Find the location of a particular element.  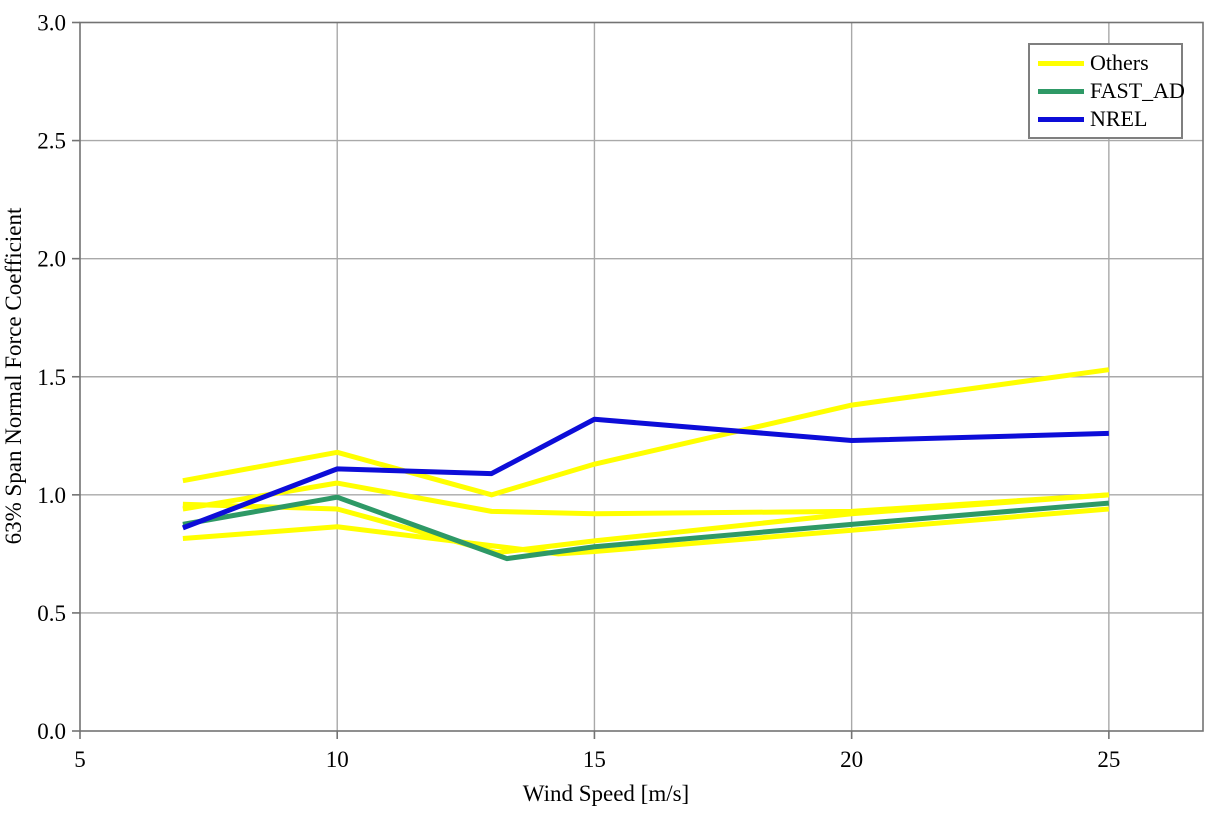

legend: Others FAST_AD NREL is located at coordinates (1106, 91).